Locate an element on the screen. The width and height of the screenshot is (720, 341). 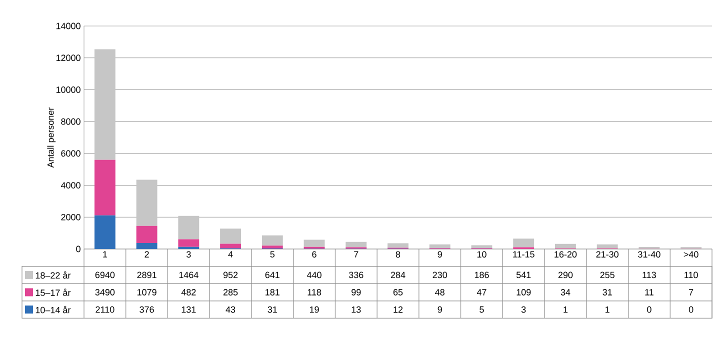
x-tick-label: 1 is located at coordinates (105, 254).